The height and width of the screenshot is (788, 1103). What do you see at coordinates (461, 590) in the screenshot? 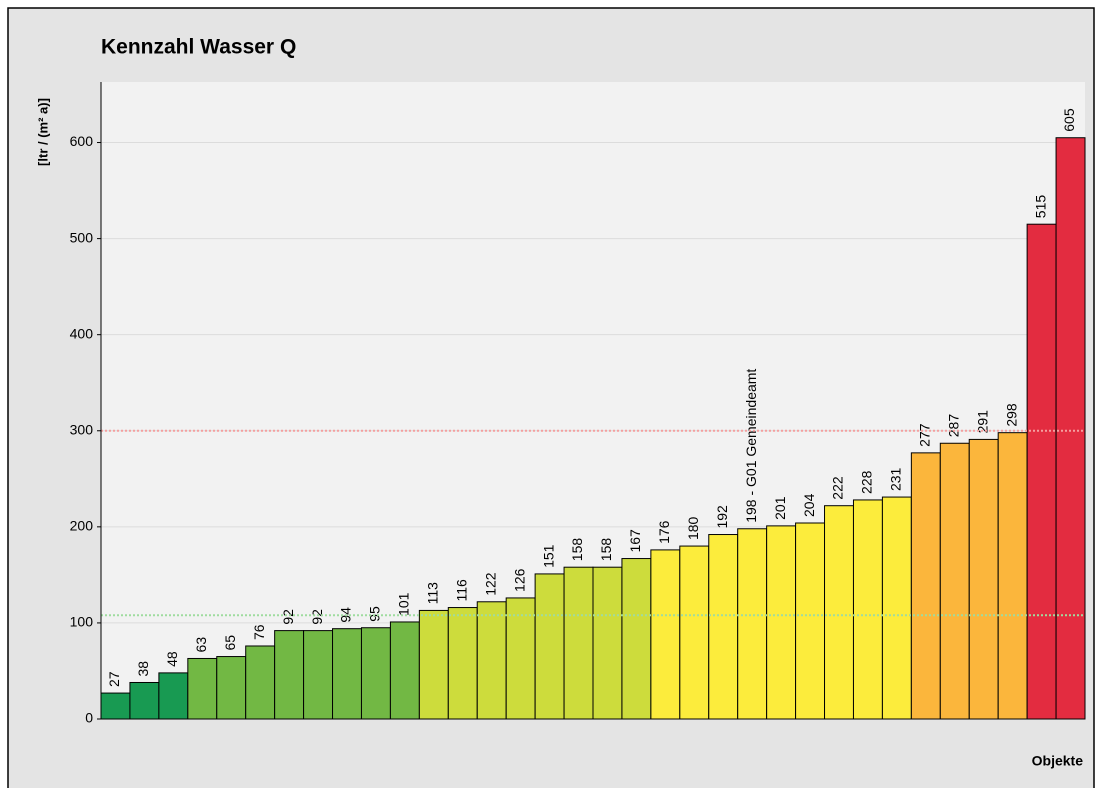
I see `value-label: 116` at bounding box center [461, 590].